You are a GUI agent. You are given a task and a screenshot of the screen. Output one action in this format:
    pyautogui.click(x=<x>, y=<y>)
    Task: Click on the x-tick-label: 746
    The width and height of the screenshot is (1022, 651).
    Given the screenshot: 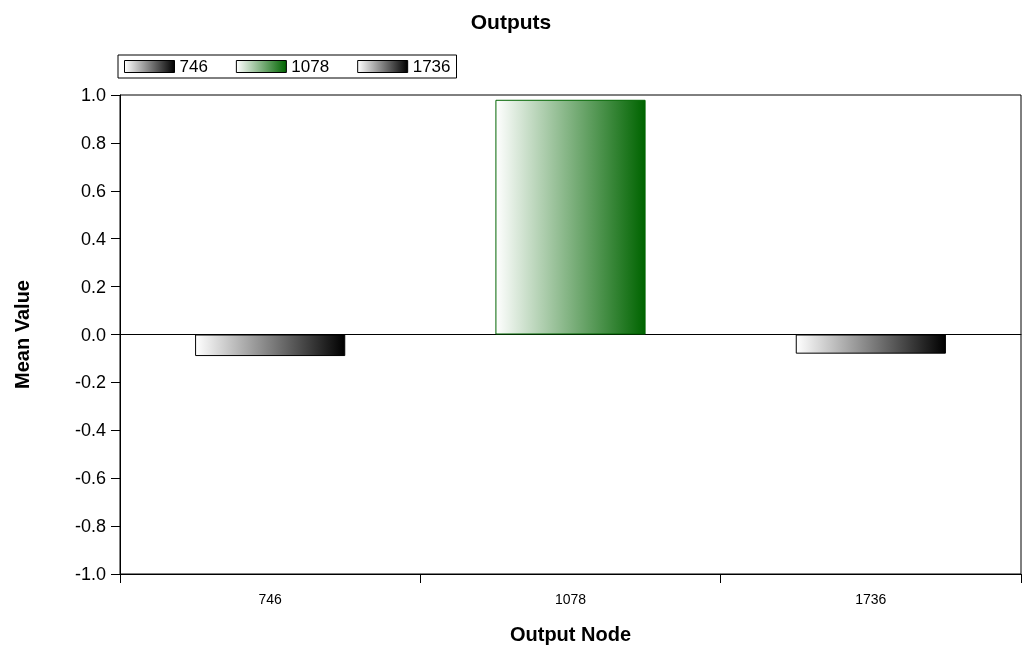 What is the action you would take?
    pyautogui.click(x=270, y=599)
    